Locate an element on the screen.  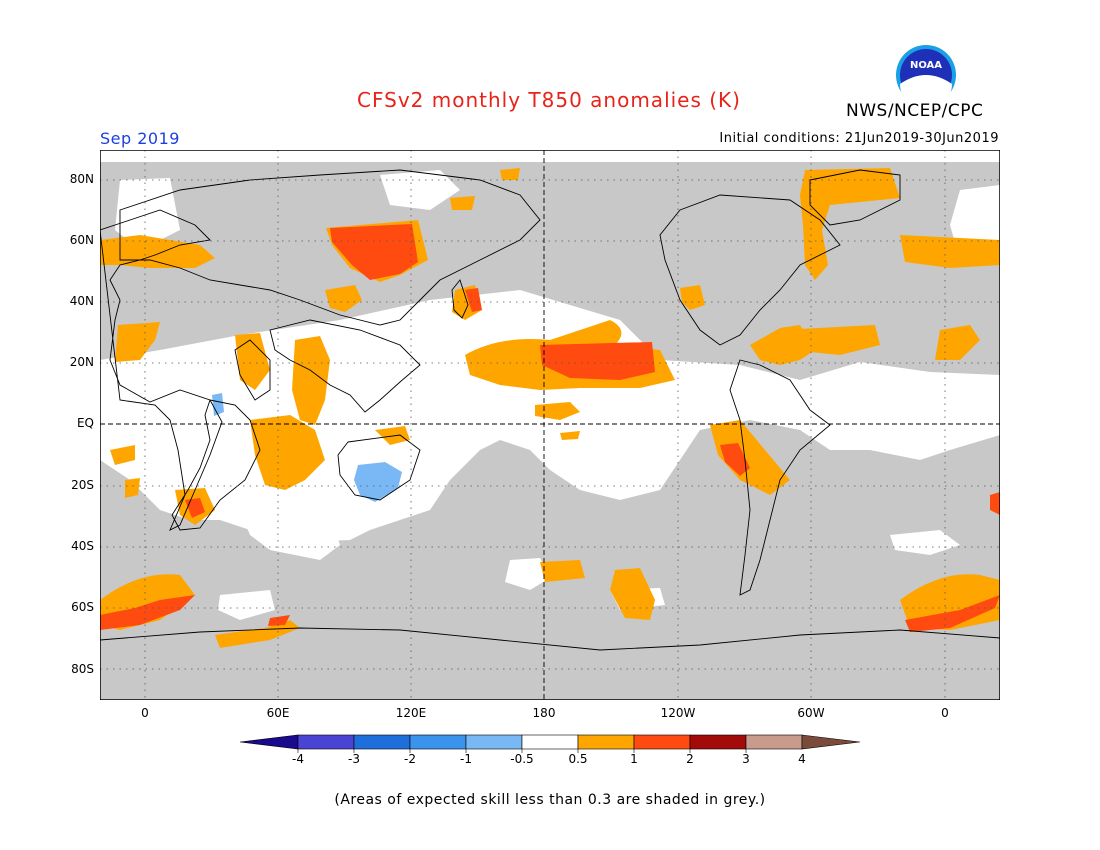
colorbar-tick-label: 3 is located at coordinates (746, 759).